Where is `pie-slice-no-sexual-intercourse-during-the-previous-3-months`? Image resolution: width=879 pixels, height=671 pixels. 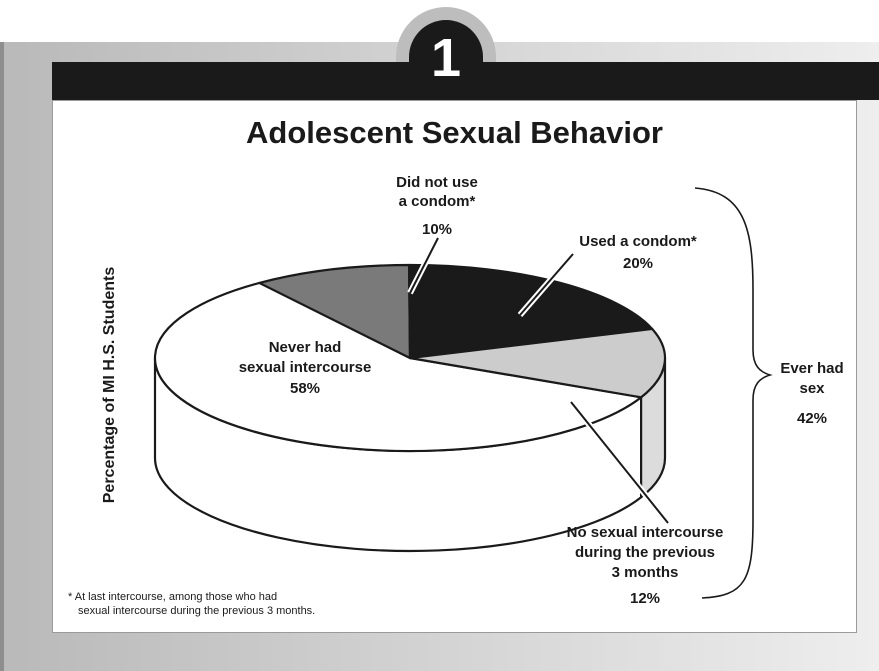 pie-slice-no-sexual-intercourse-during-the-previous-3-months is located at coordinates (537, 363).